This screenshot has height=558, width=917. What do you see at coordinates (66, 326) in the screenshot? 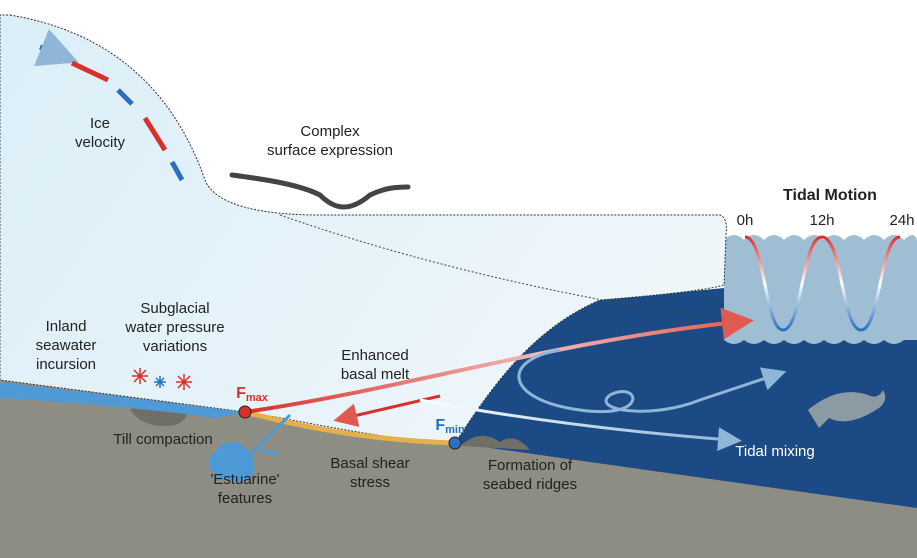
I see `label-line: Inland` at bounding box center [66, 326].